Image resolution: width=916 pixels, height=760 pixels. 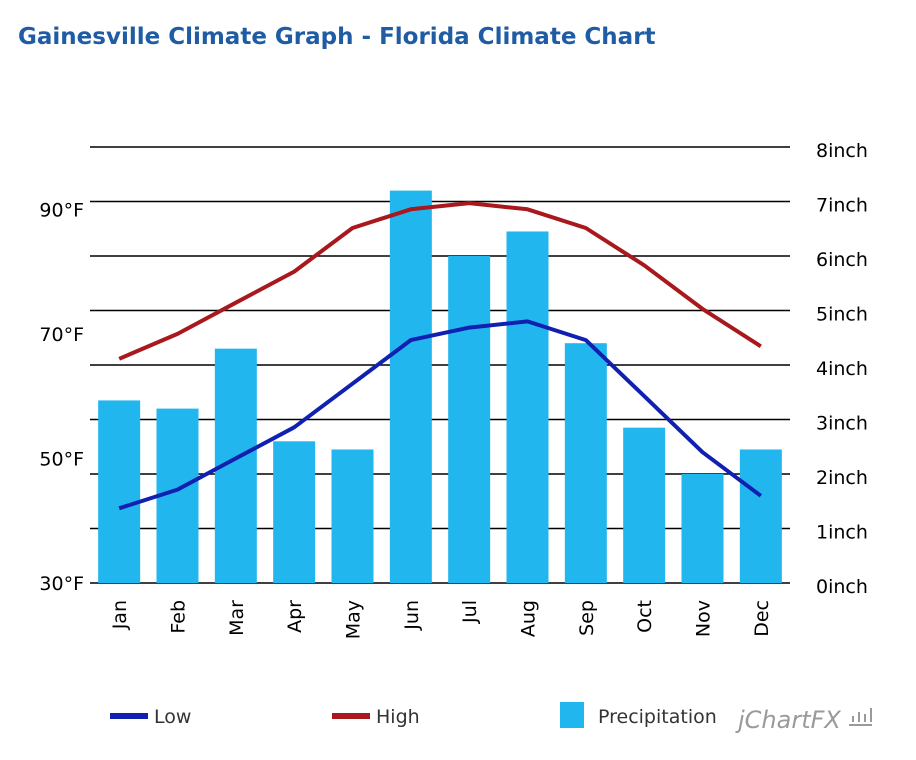 What do you see at coordinates (842, 260) in the screenshot?
I see `right-tick-label: 6inch` at bounding box center [842, 260].